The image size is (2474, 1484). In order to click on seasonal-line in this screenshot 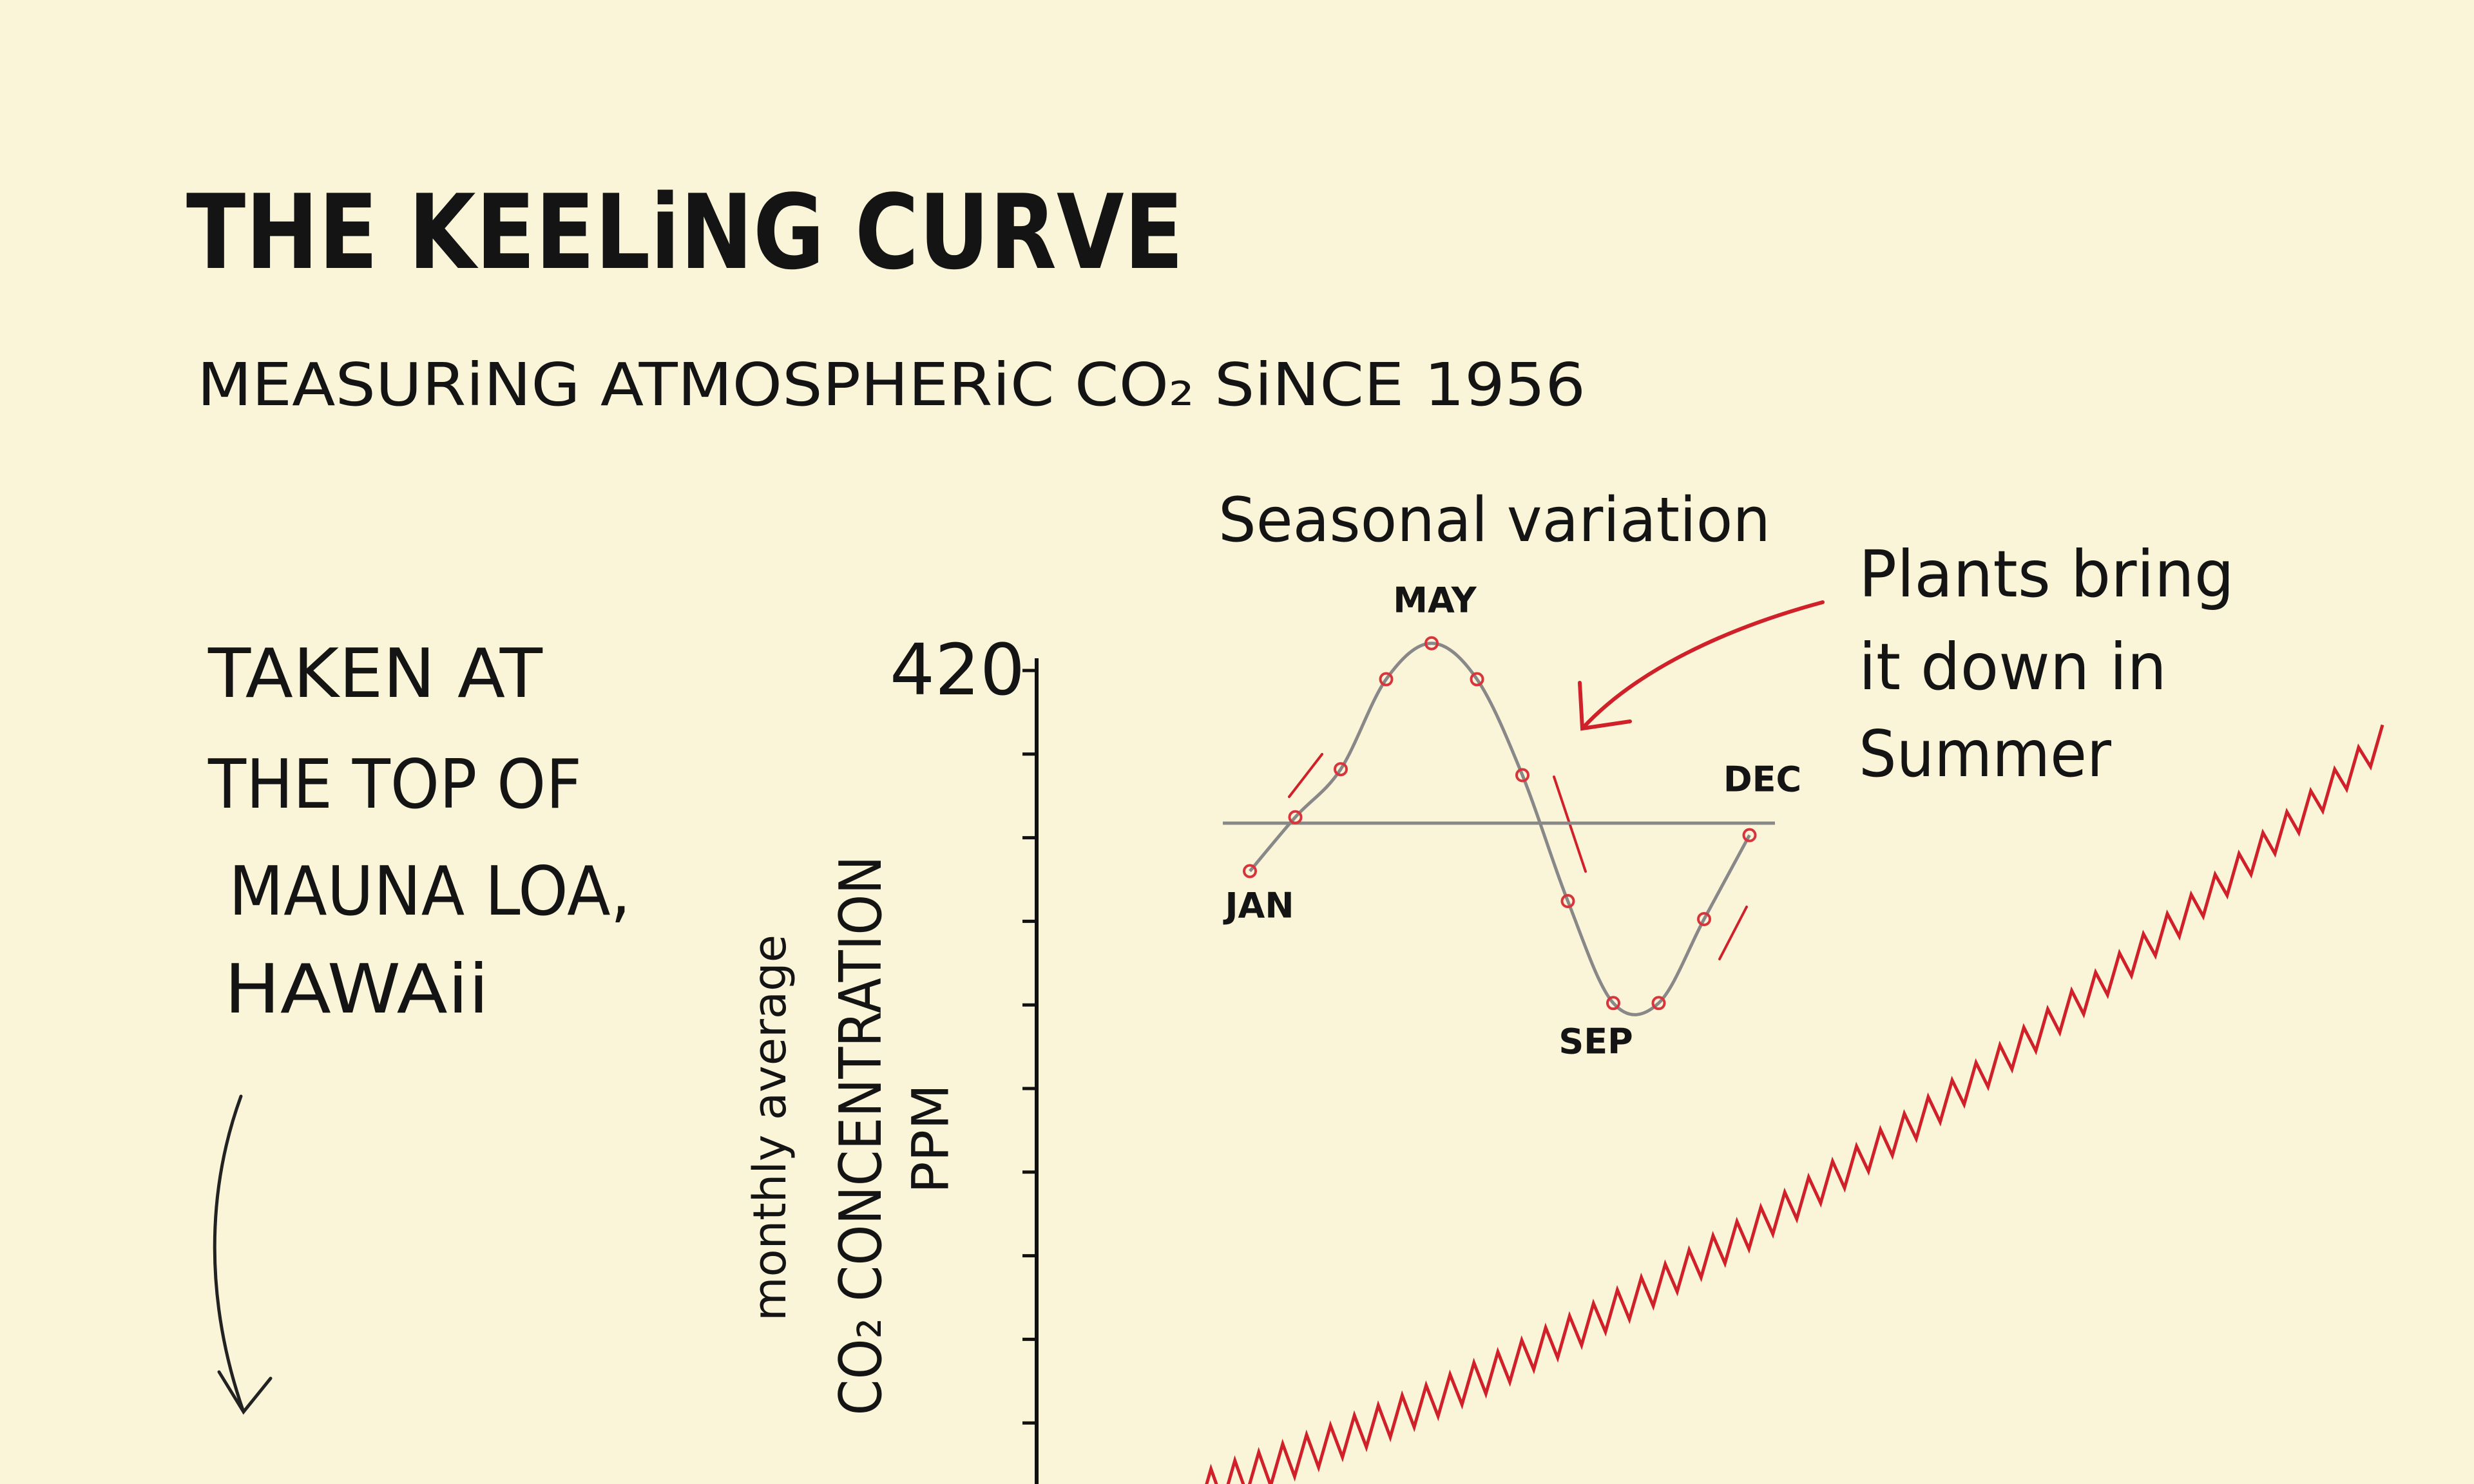, I will do `click(1500, 829)`.